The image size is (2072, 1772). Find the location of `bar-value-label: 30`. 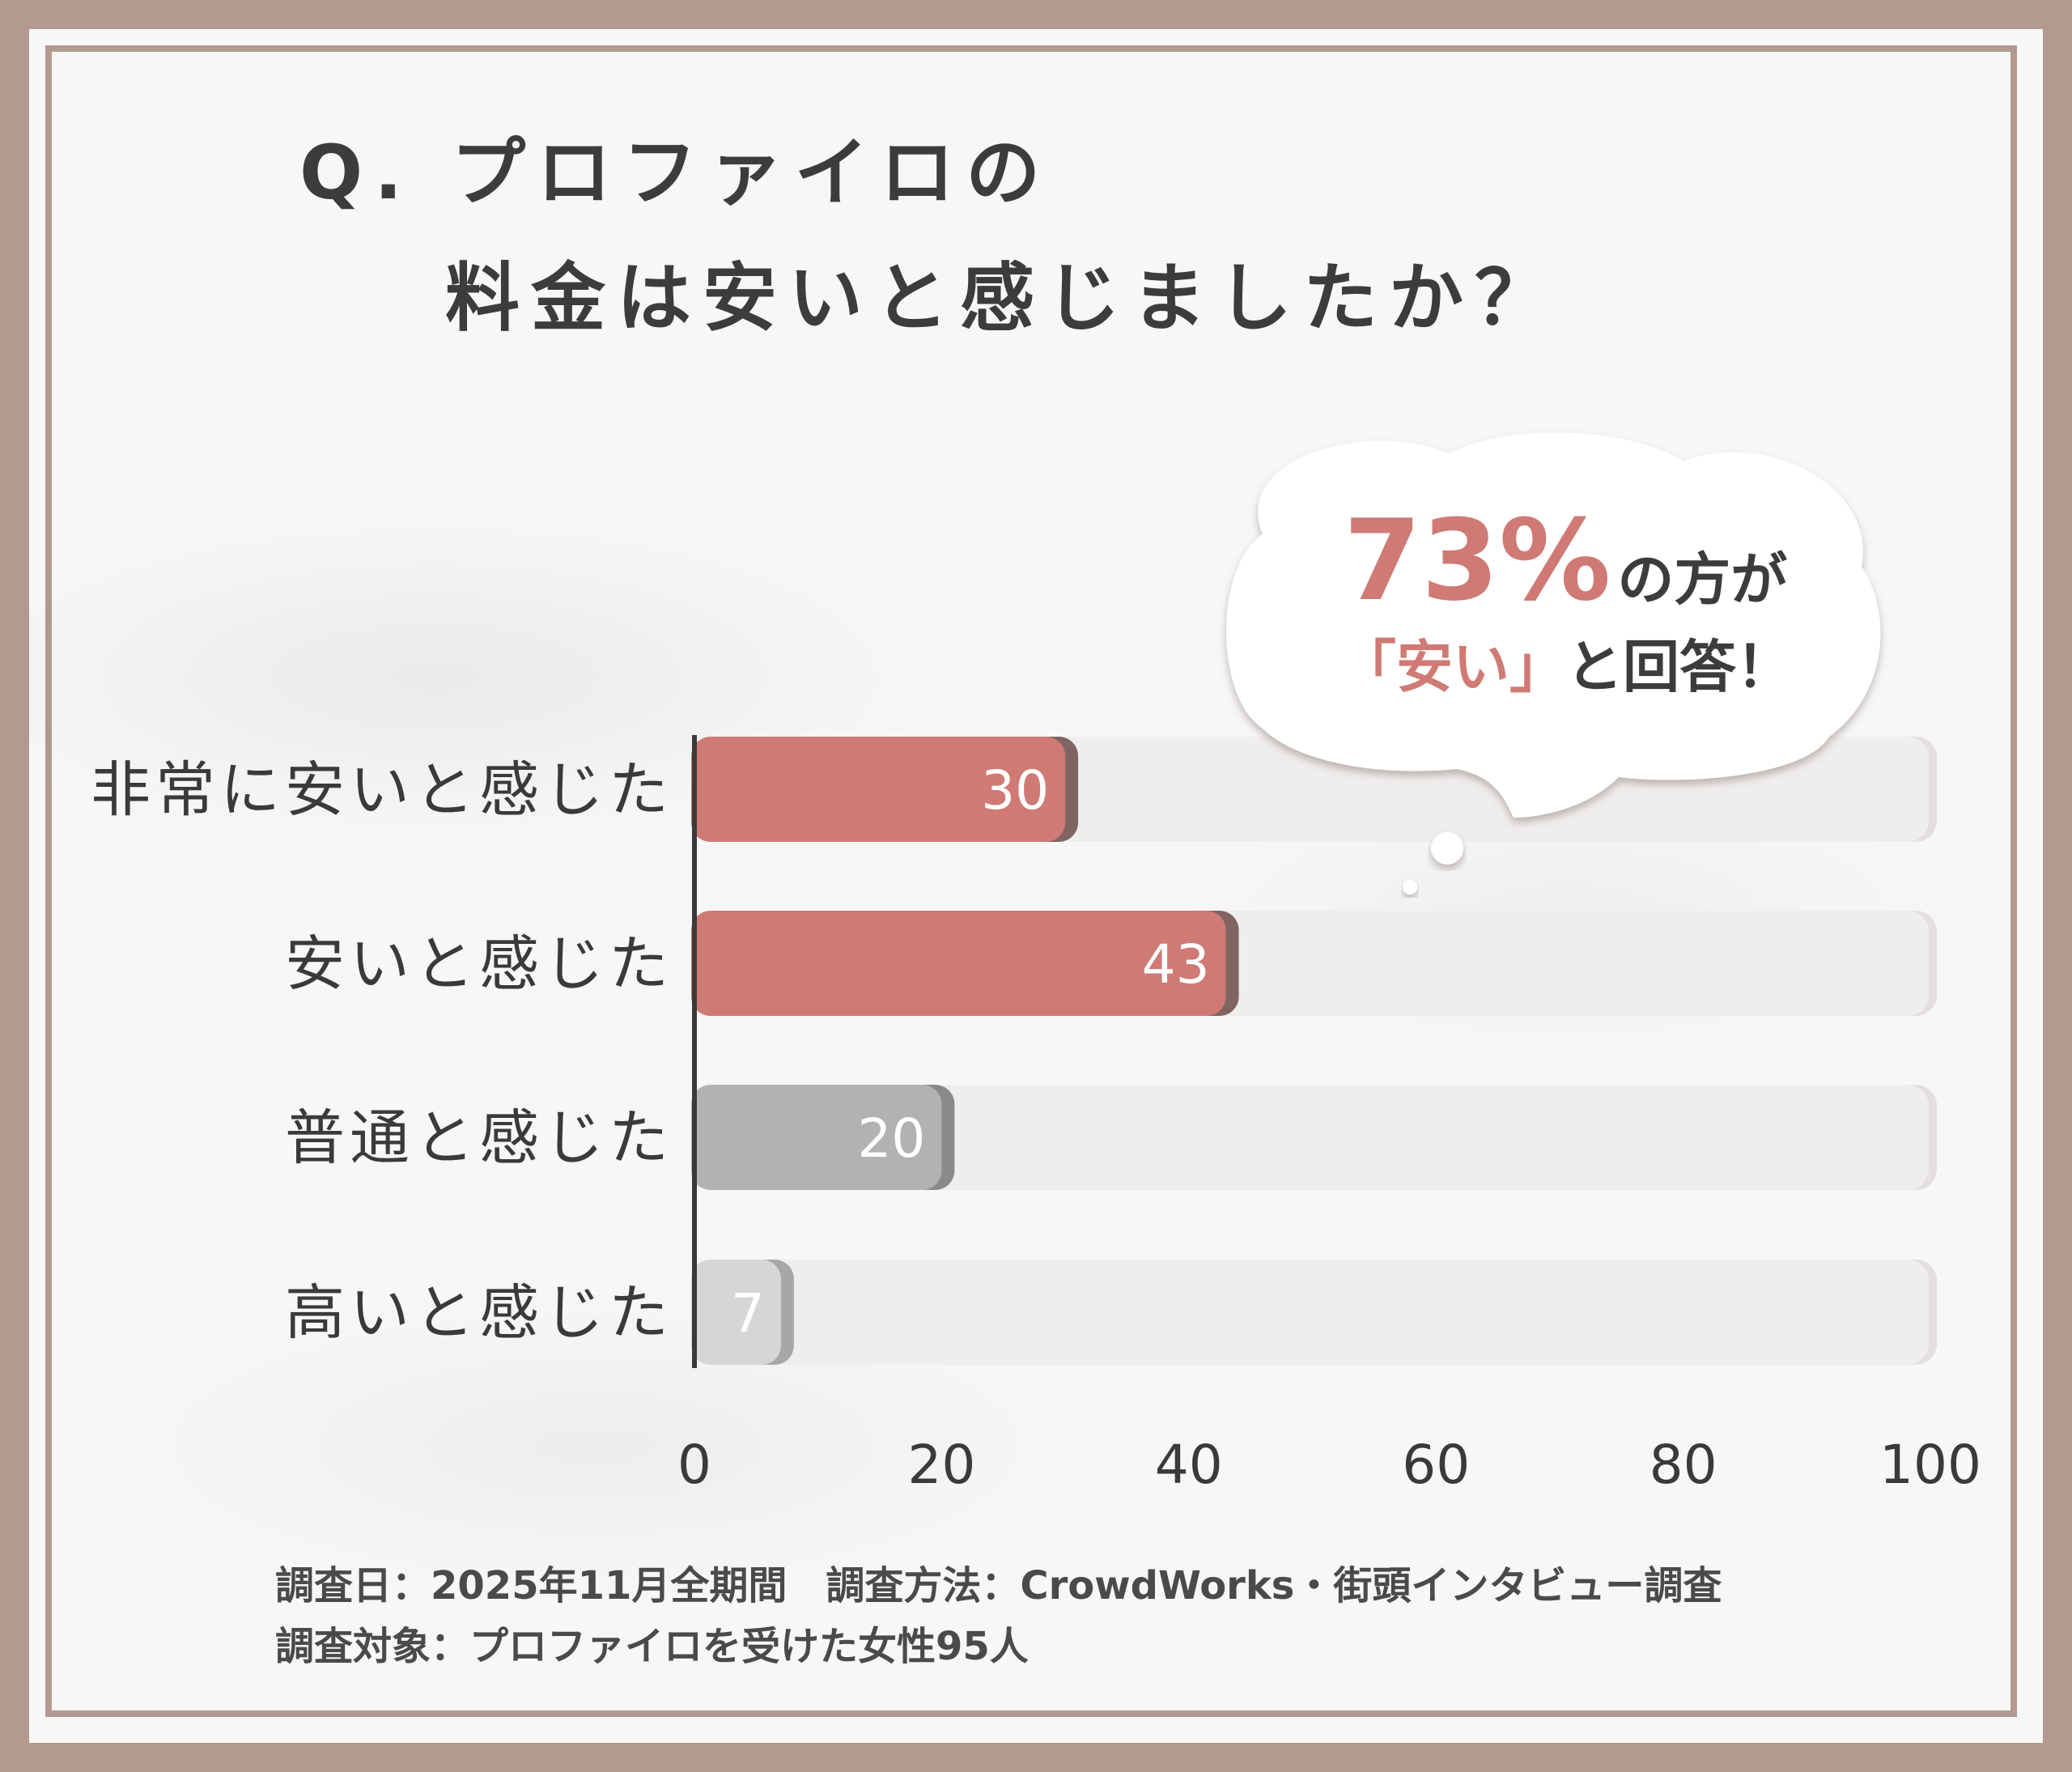

bar-value-label: 30 is located at coordinates (1015, 791).